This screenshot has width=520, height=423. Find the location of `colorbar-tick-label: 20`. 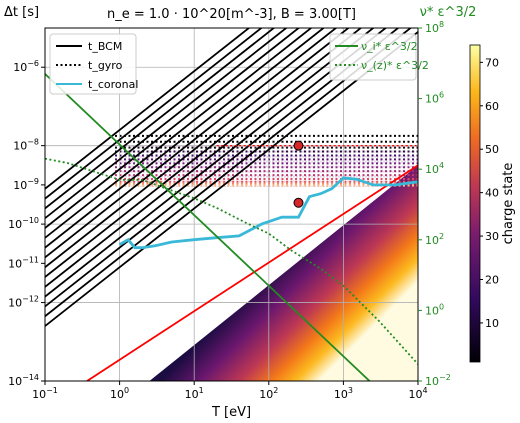

colorbar-tick-label: 20 is located at coordinates (492, 279).